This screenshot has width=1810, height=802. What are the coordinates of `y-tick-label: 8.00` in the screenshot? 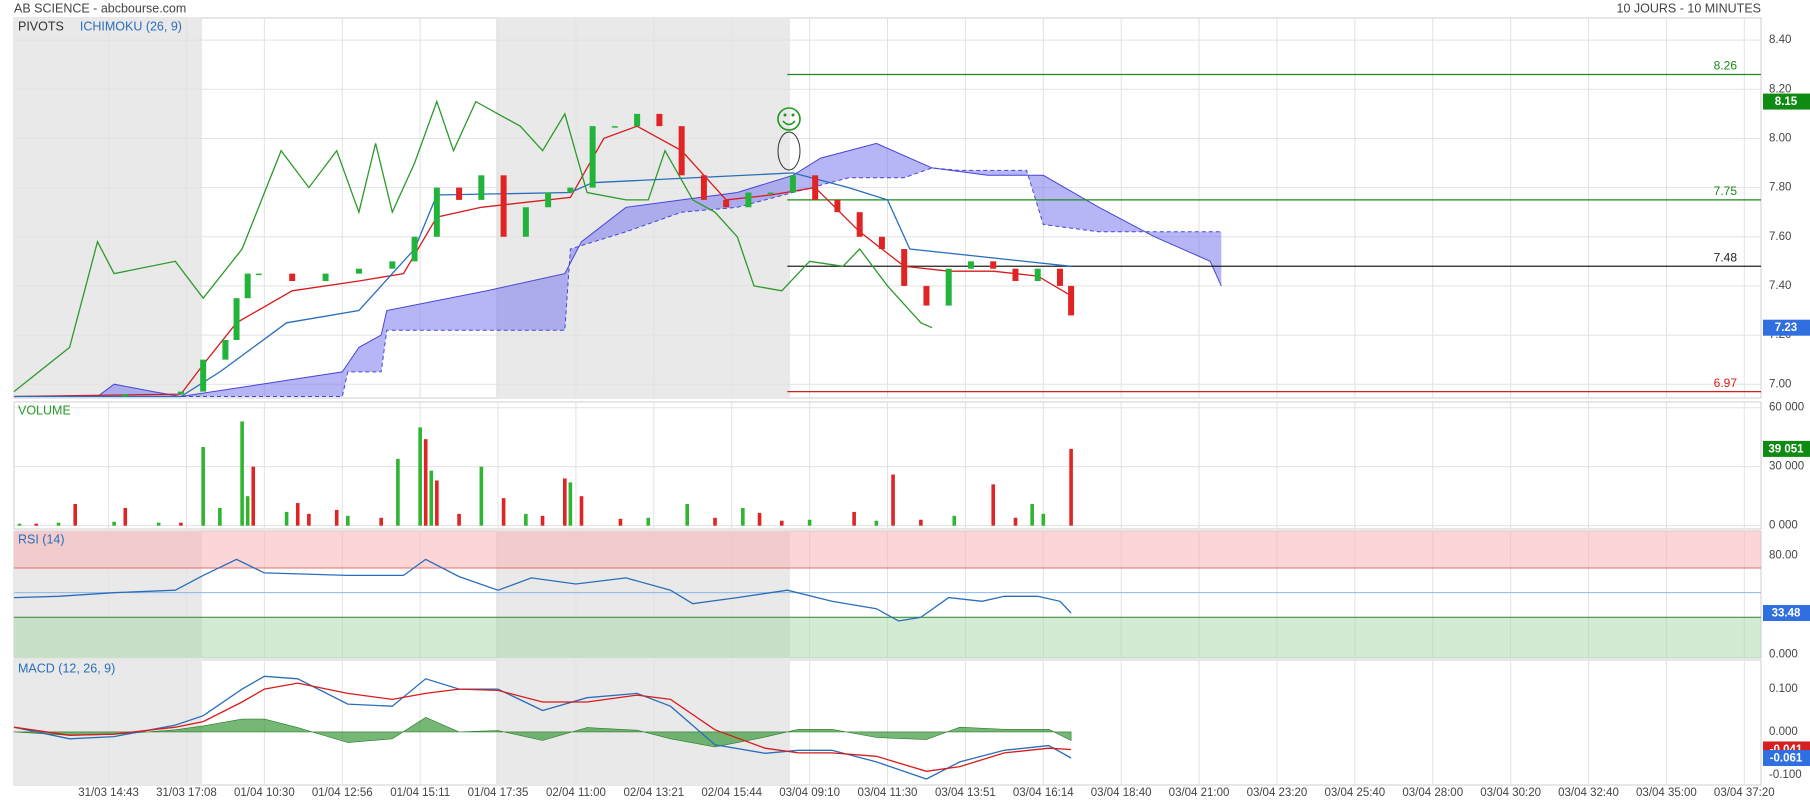 It's located at (1780, 138).